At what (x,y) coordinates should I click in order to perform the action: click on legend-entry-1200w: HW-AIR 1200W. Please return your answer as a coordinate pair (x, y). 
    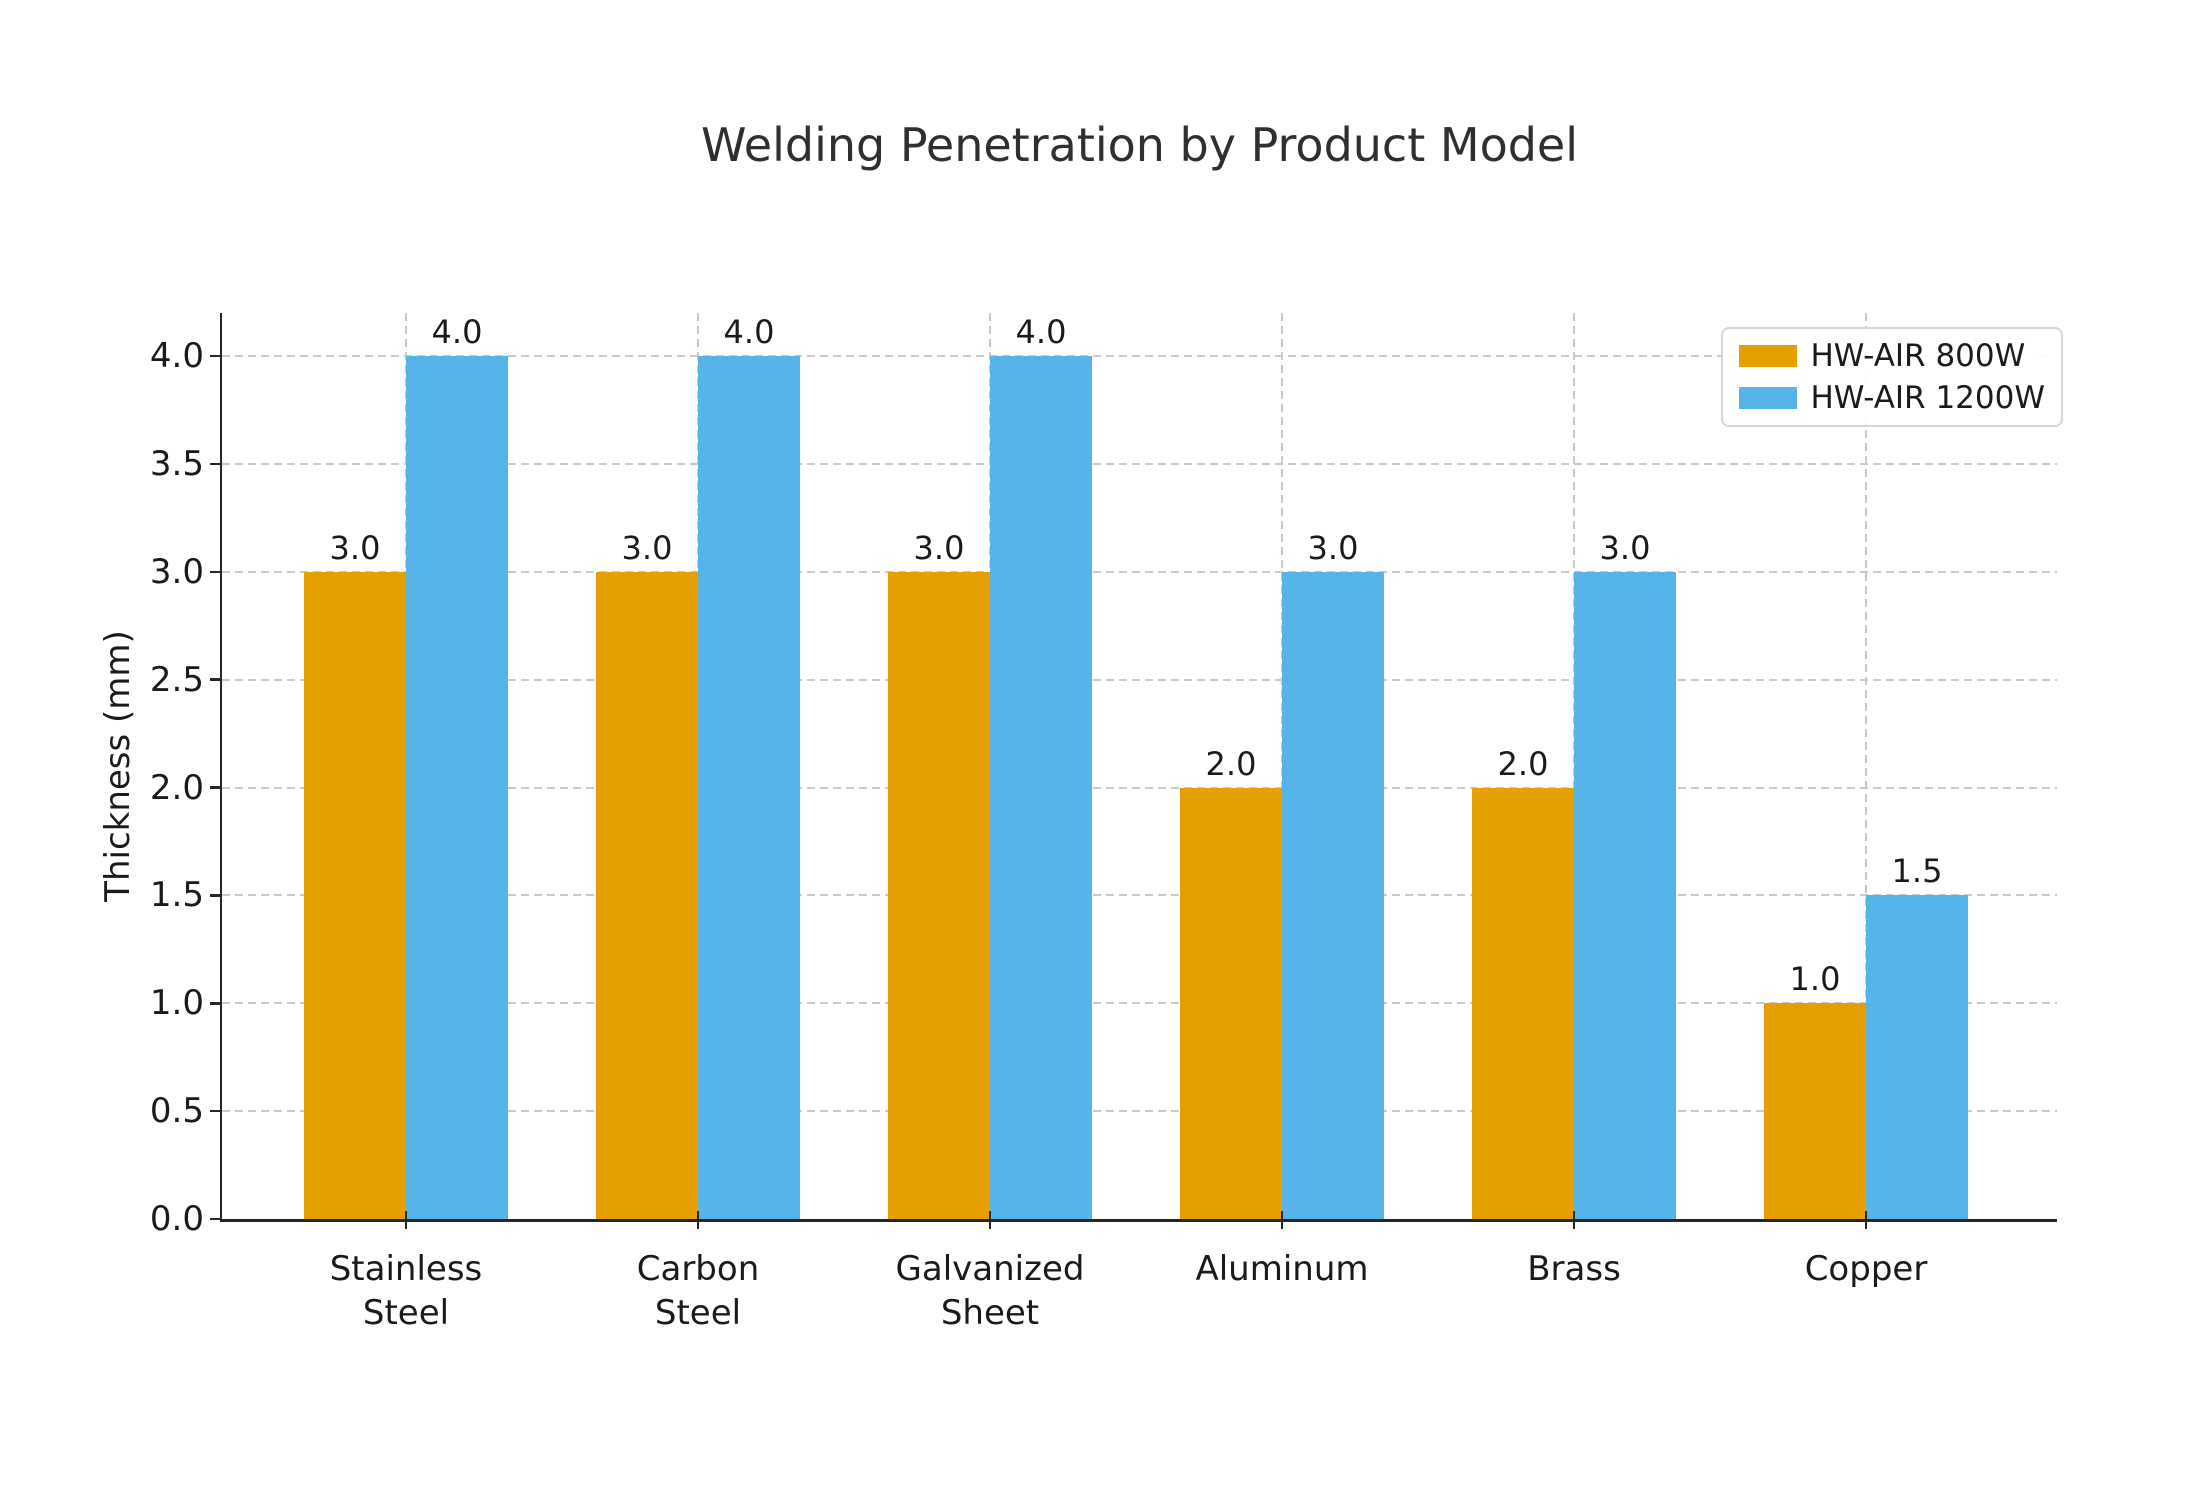
    Looking at the image, I should click on (1892, 398).